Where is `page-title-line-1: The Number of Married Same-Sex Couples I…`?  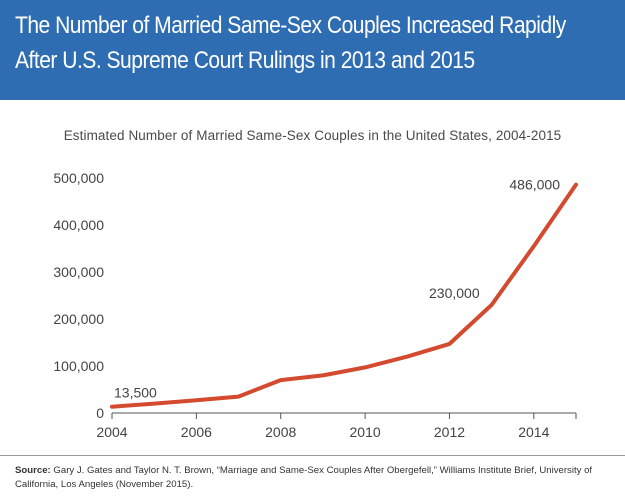
page-title-line-1: The Number of Married Same-Sex Couples I… is located at coordinates (290, 25).